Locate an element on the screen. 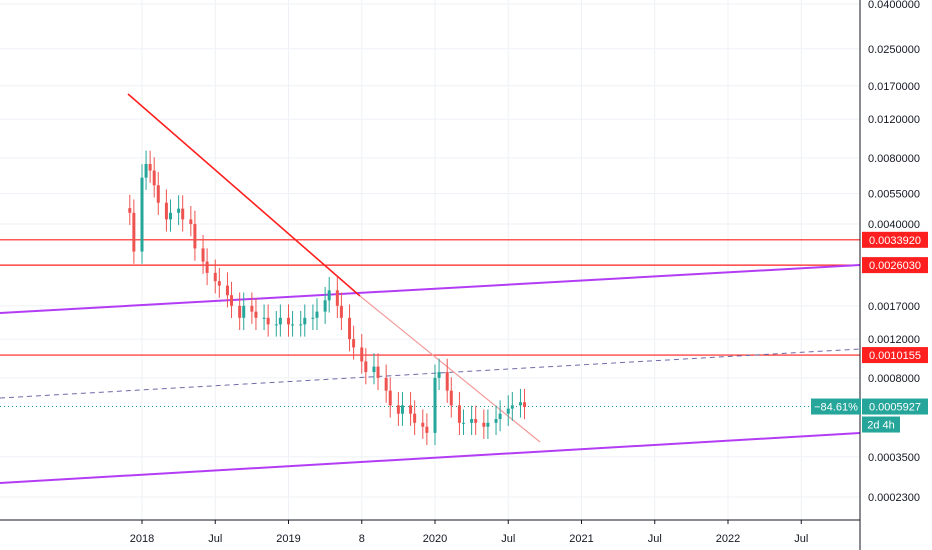 The image size is (932, 550). price-tick-label: 0.0250000 is located at coordinates (894, 50).